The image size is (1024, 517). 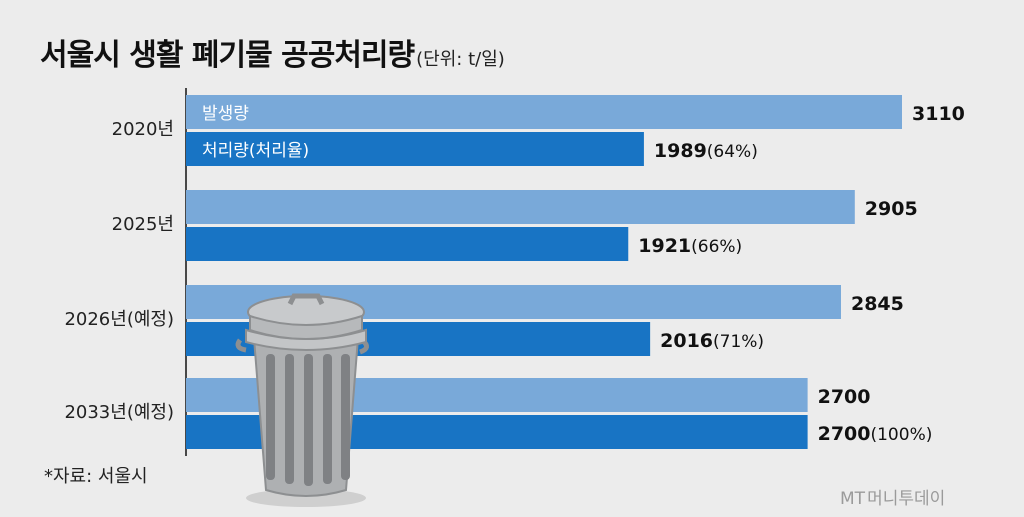 I want to click on watermark: MT 머니투데이, so click(x=891, y=496).